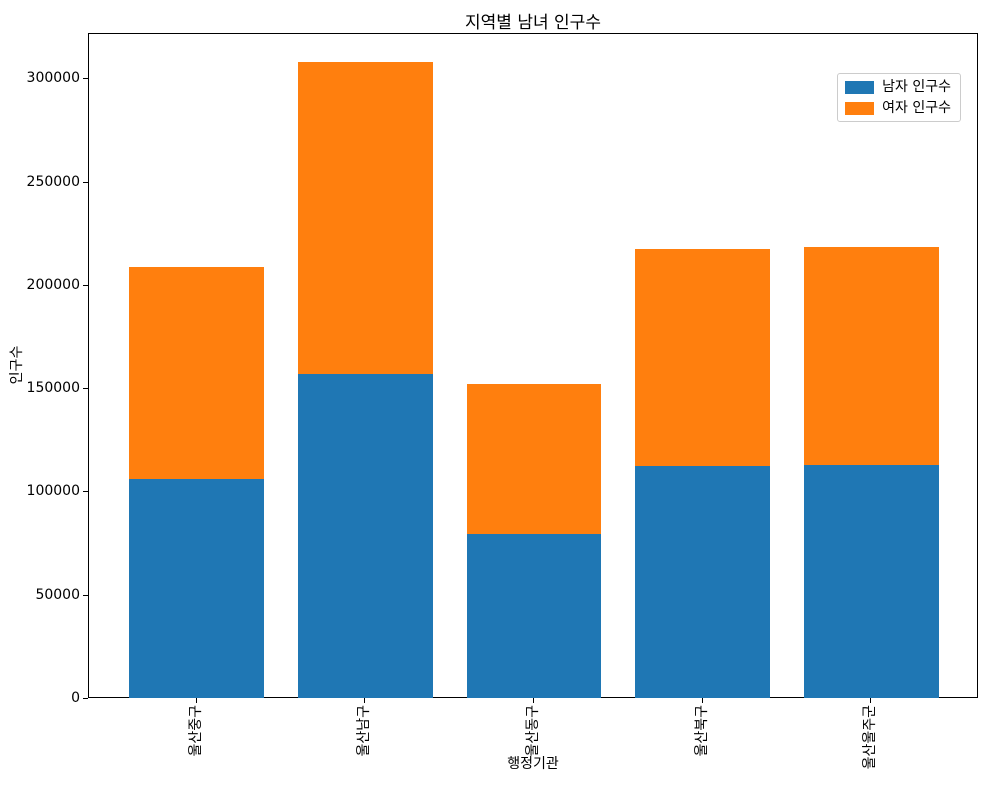 This screenshot has width=989, height=790. Describe the element at coordinates (533, 23) in the screenshot. I see `chart-title: 지역별 남녀 인구수` at that location.